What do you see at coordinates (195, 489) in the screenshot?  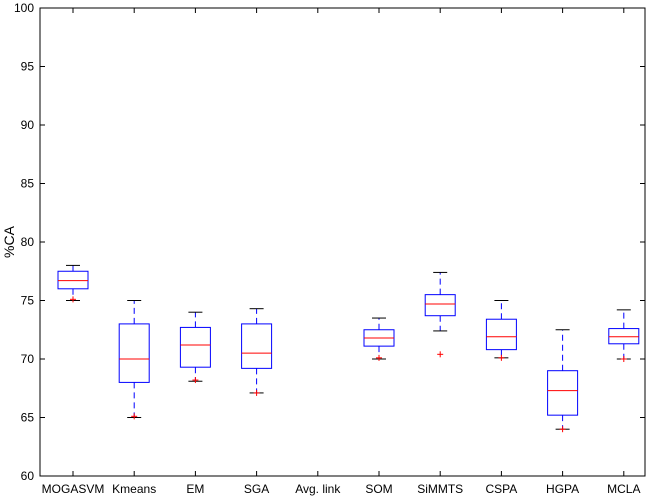 I see `x-tick-label: EM` at bounding box center [195, 489].